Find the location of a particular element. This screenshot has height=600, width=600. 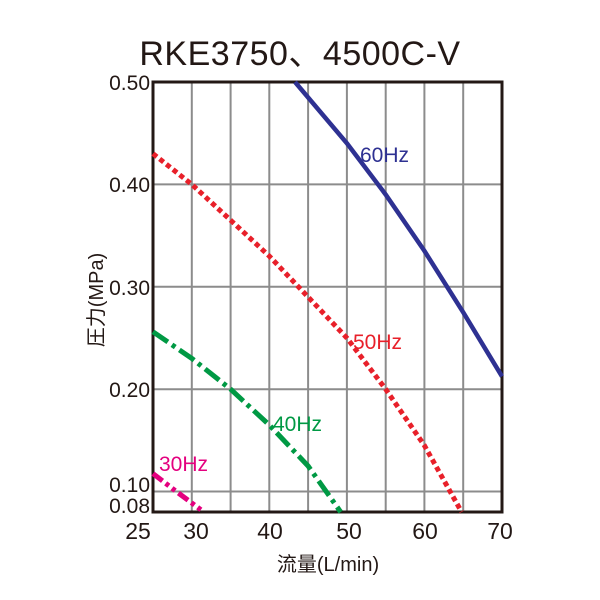

y-axis-label: 圧力(MPa) is located at coordinates (96, 300).